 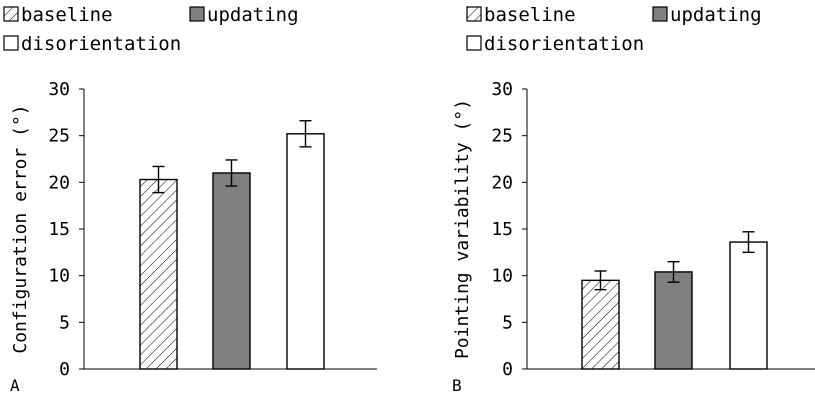 I want to click on panel-label: A, so click(x=15, y=385).